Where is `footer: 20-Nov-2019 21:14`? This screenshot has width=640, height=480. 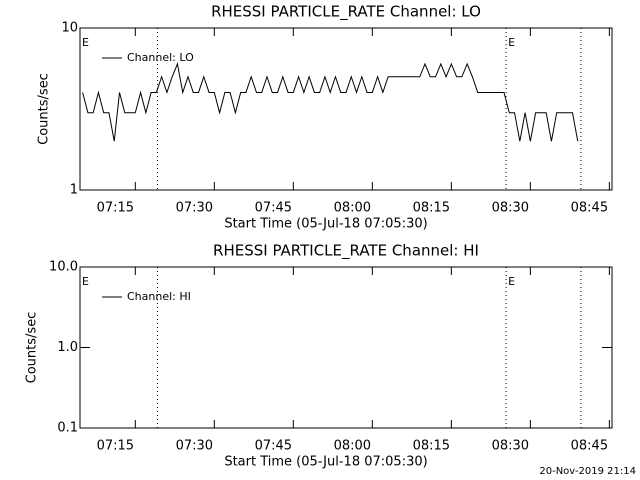 footer: 20-Nov-2019 21:14 is located at coordinates (587, 471).